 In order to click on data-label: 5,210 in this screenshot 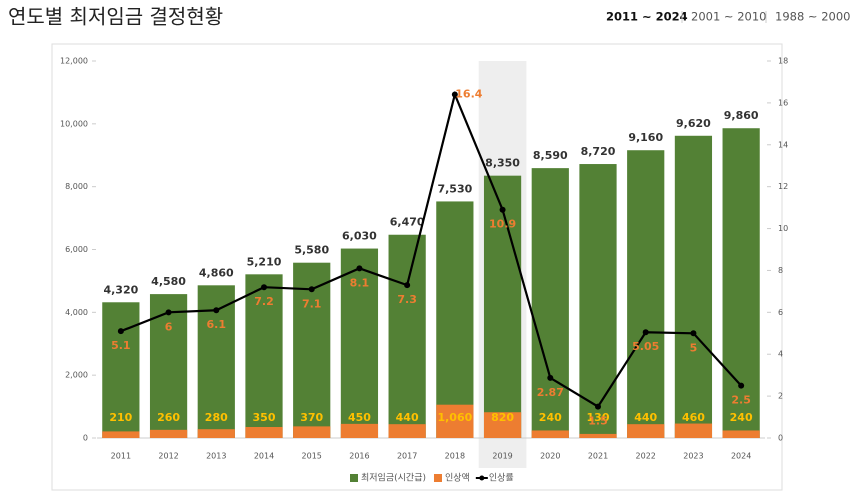, I will do `click(264, 261)`.